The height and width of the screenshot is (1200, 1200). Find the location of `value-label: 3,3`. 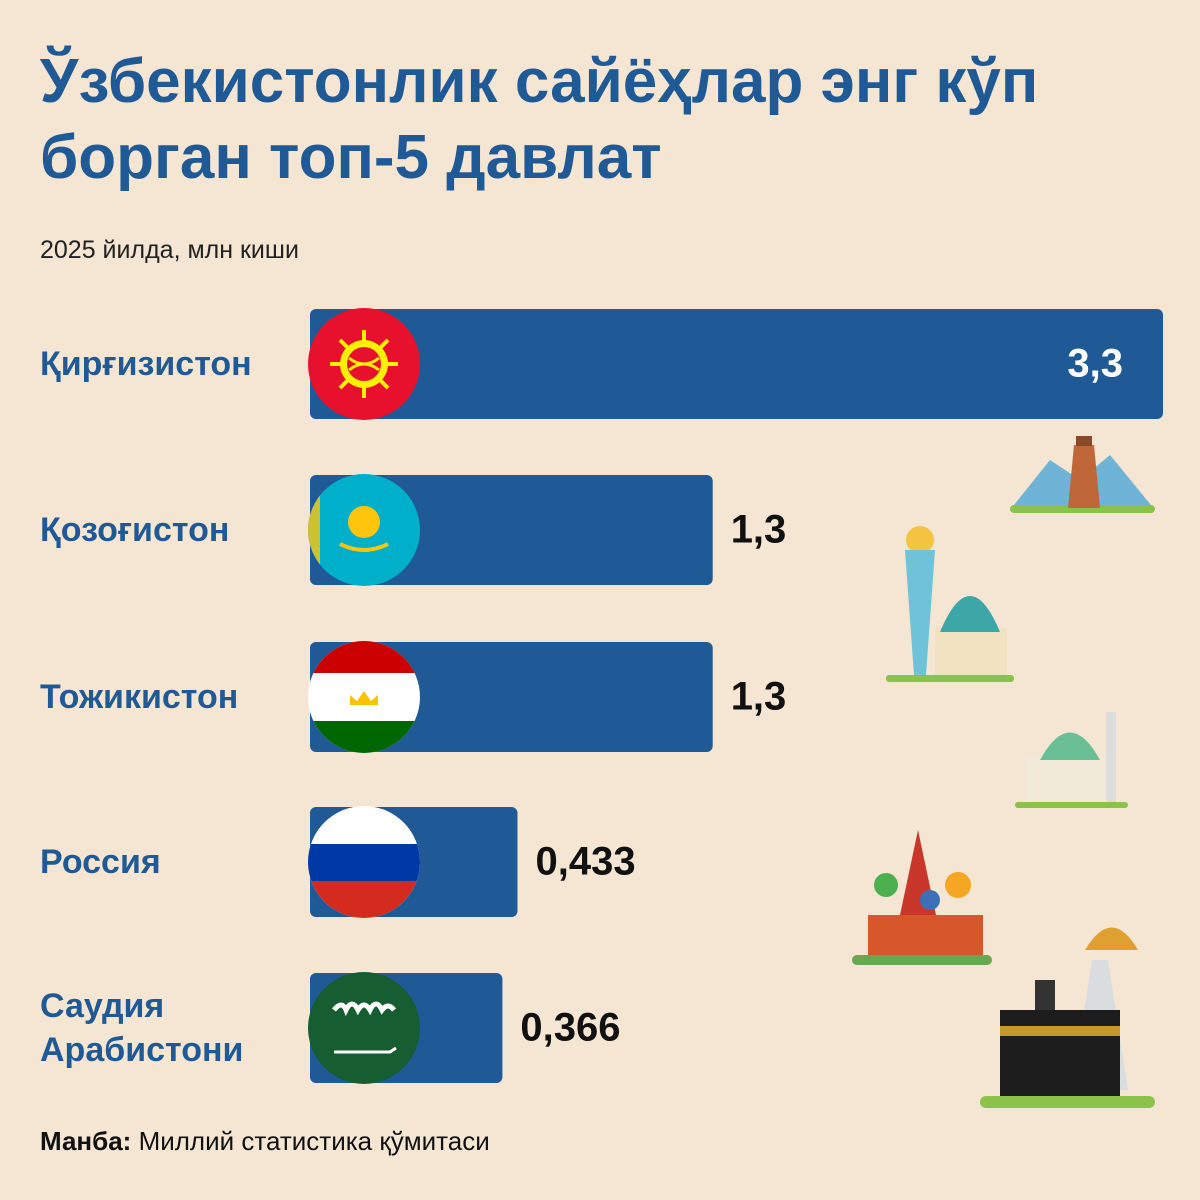

value-label: 3,3 is located at coordinates (1095, 364).